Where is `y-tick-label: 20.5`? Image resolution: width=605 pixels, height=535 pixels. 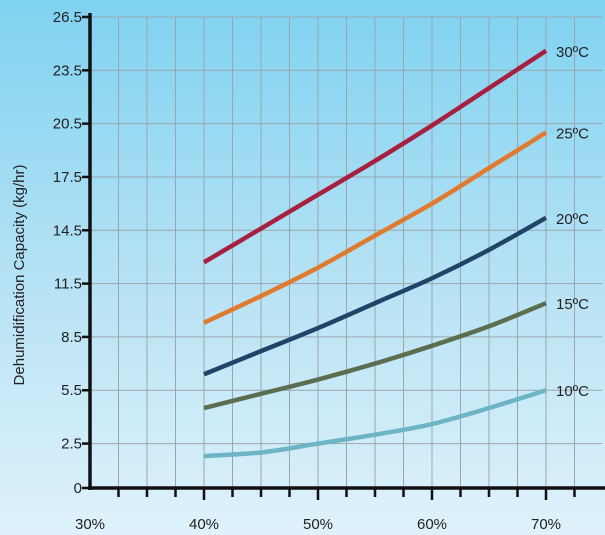
y-tick-label: 20.5 is located at coordinates (67, 124).